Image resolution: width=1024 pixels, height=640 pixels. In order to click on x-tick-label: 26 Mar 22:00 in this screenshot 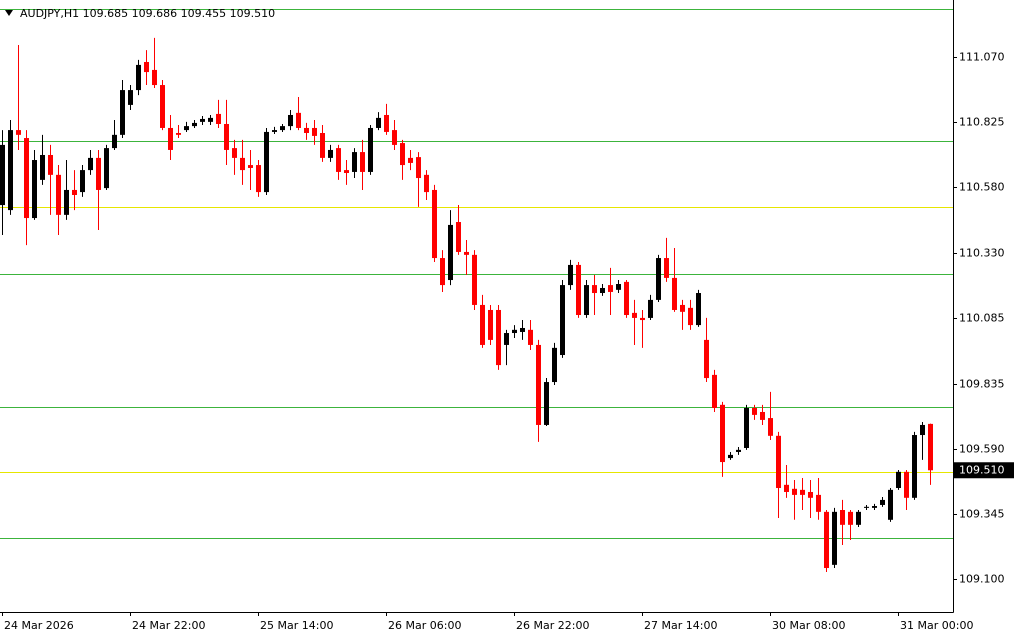, I will do `click(552, 625)`.